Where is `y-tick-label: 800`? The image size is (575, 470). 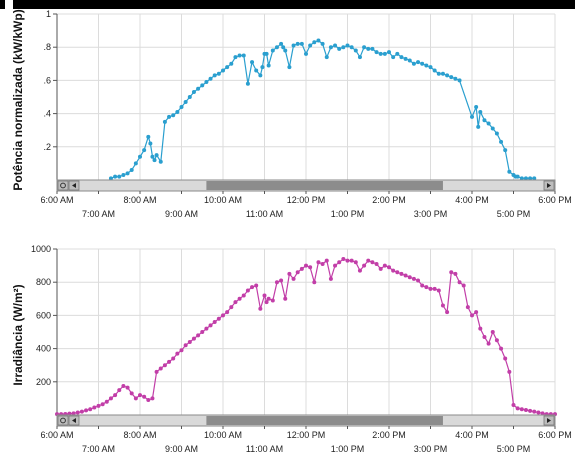 y-tick-label: 800 is located at coordinates (43, 282).